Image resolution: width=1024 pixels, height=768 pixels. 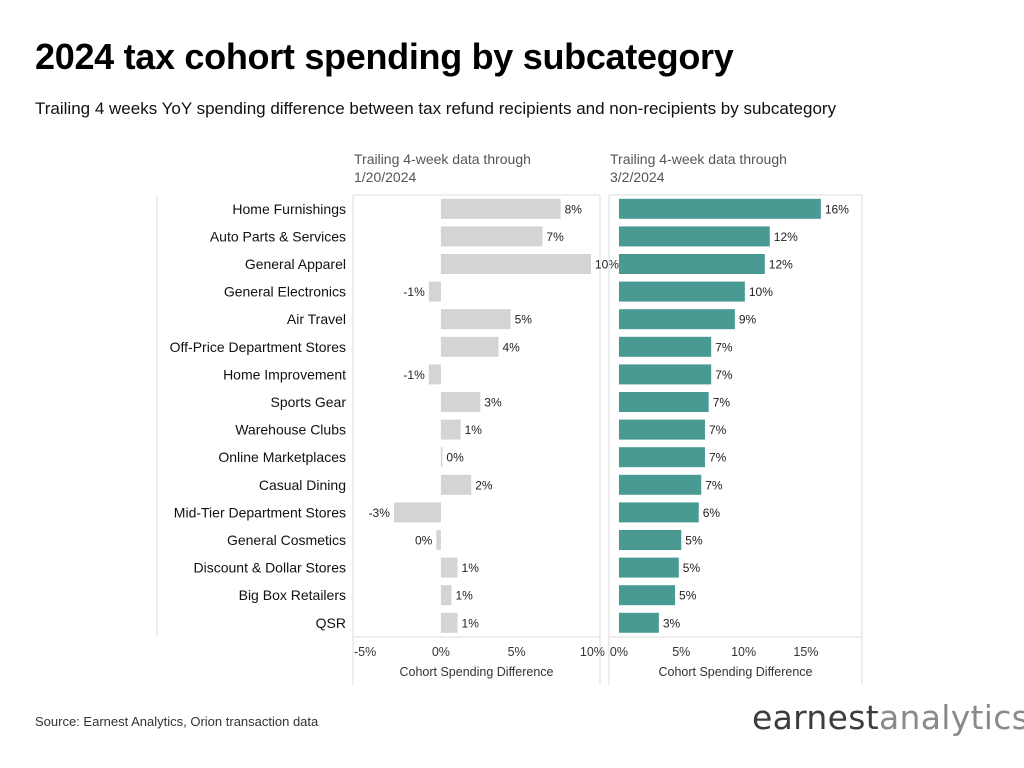 I want to click on category-label: QSR, so click(x=331, y=623).